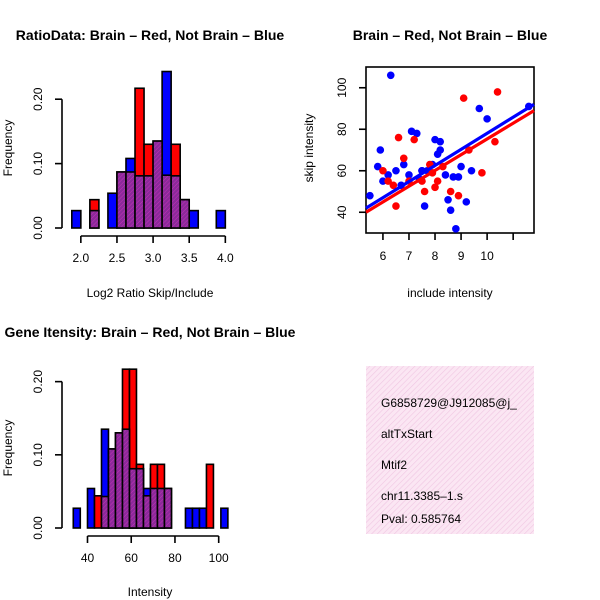  I want to click on info-event-type: altTxStart, so click(407, 434).